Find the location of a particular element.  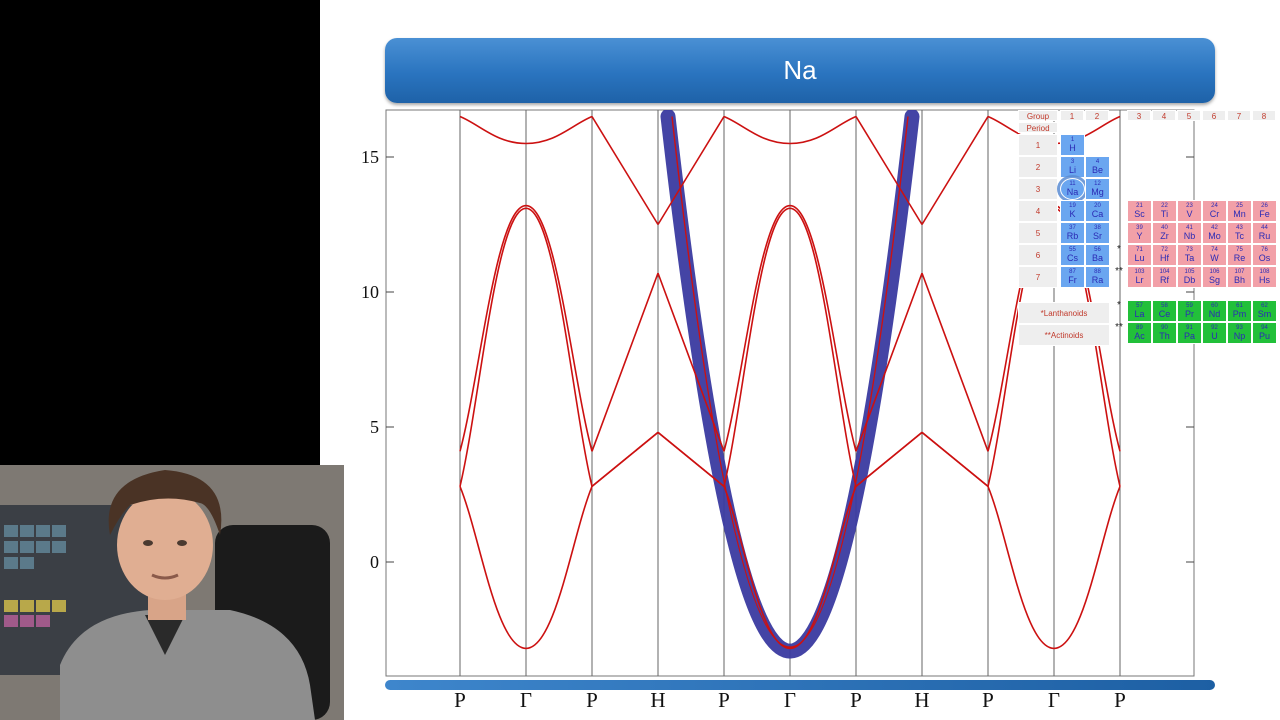

element-symbol: Na is located at coordinates (1072, 192).